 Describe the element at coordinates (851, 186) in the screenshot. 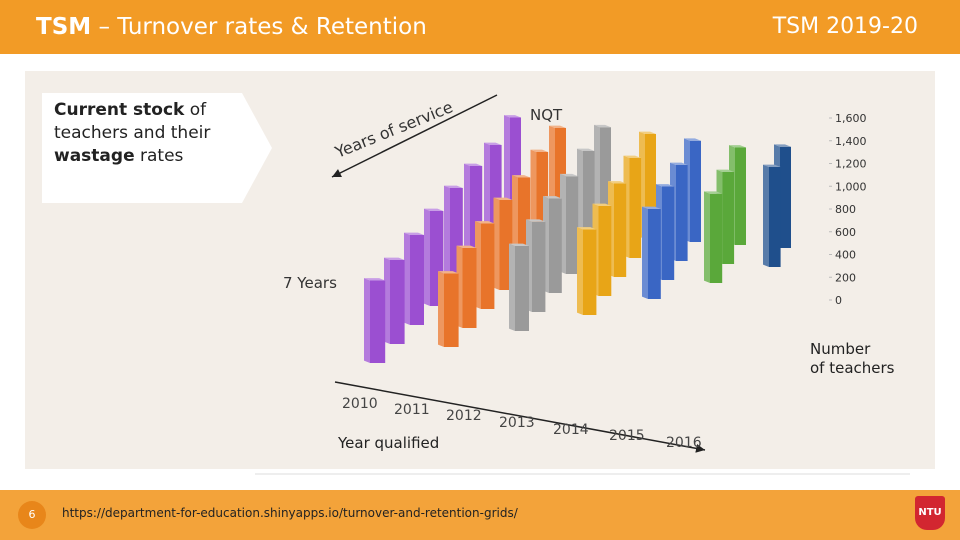

I see `y-tick-label: 1,000` at that location.